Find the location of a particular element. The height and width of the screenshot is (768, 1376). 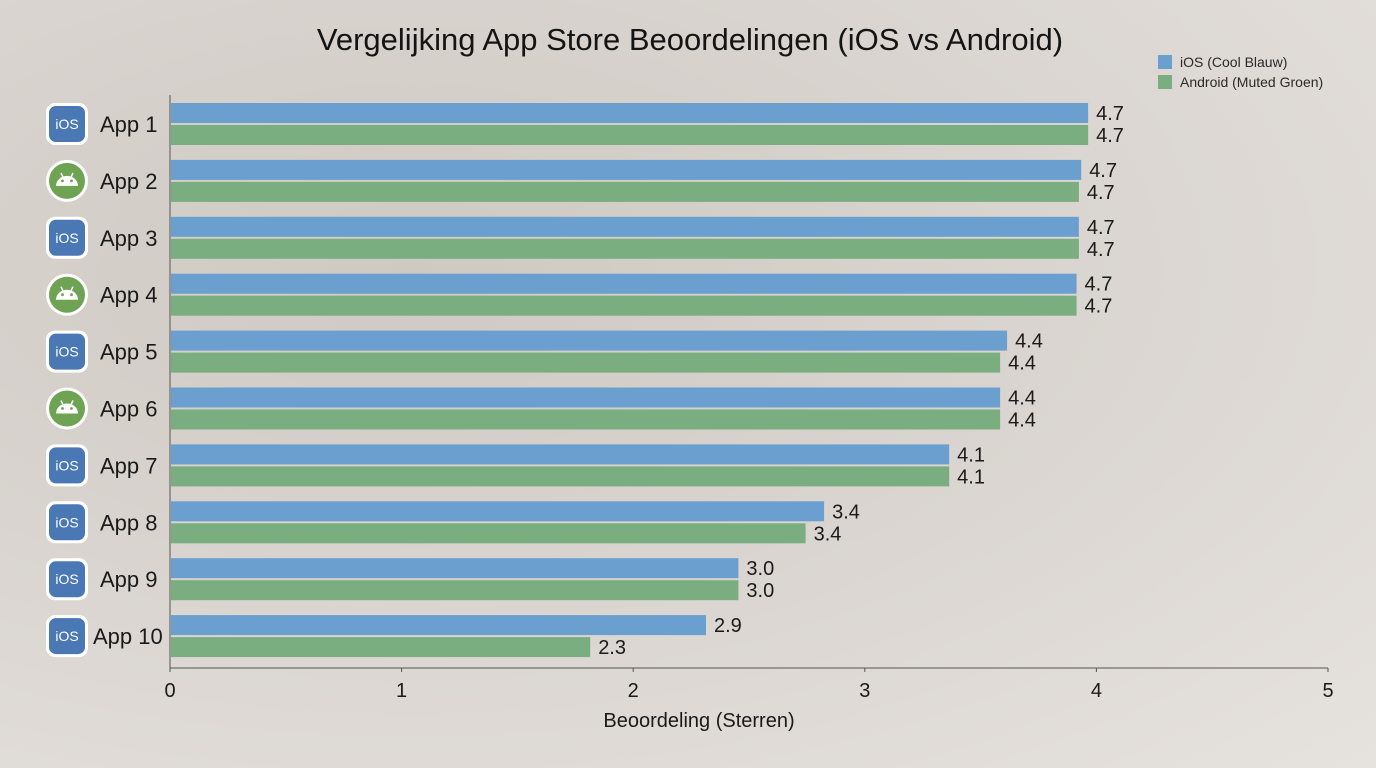

category-label: App 5 is located at coordinates (129, 352).